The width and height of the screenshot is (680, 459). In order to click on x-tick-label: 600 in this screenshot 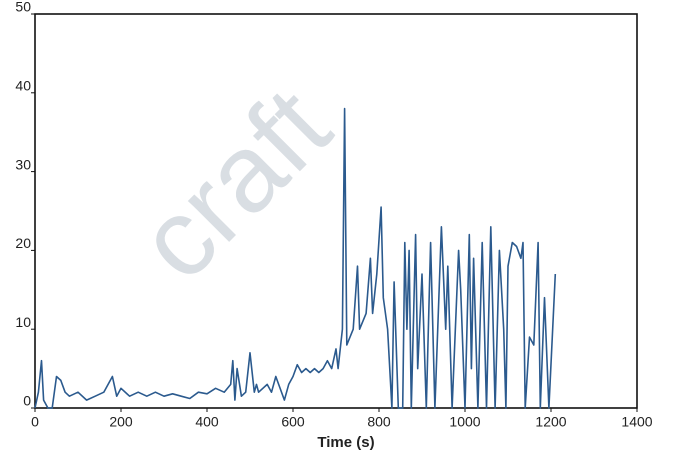, I will do `click(293, 422)`.